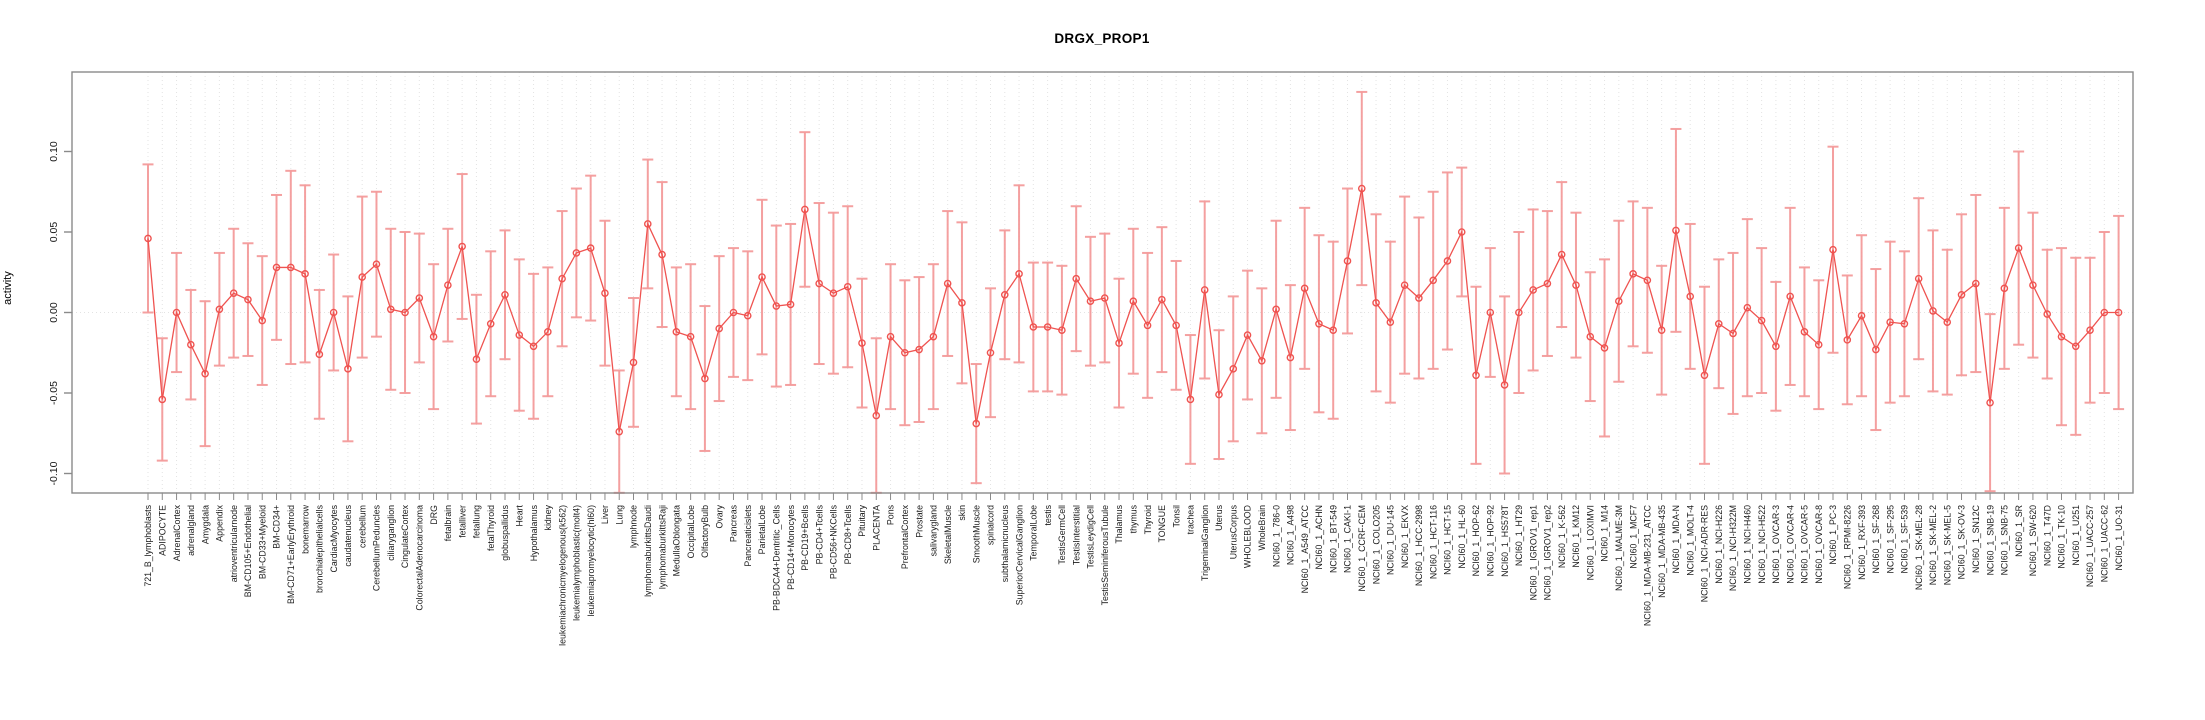  Describe the element at coordinates (1319, 537) in the screenshot. I see `x-tick-label: NCI60_1_ACHN` at that location.